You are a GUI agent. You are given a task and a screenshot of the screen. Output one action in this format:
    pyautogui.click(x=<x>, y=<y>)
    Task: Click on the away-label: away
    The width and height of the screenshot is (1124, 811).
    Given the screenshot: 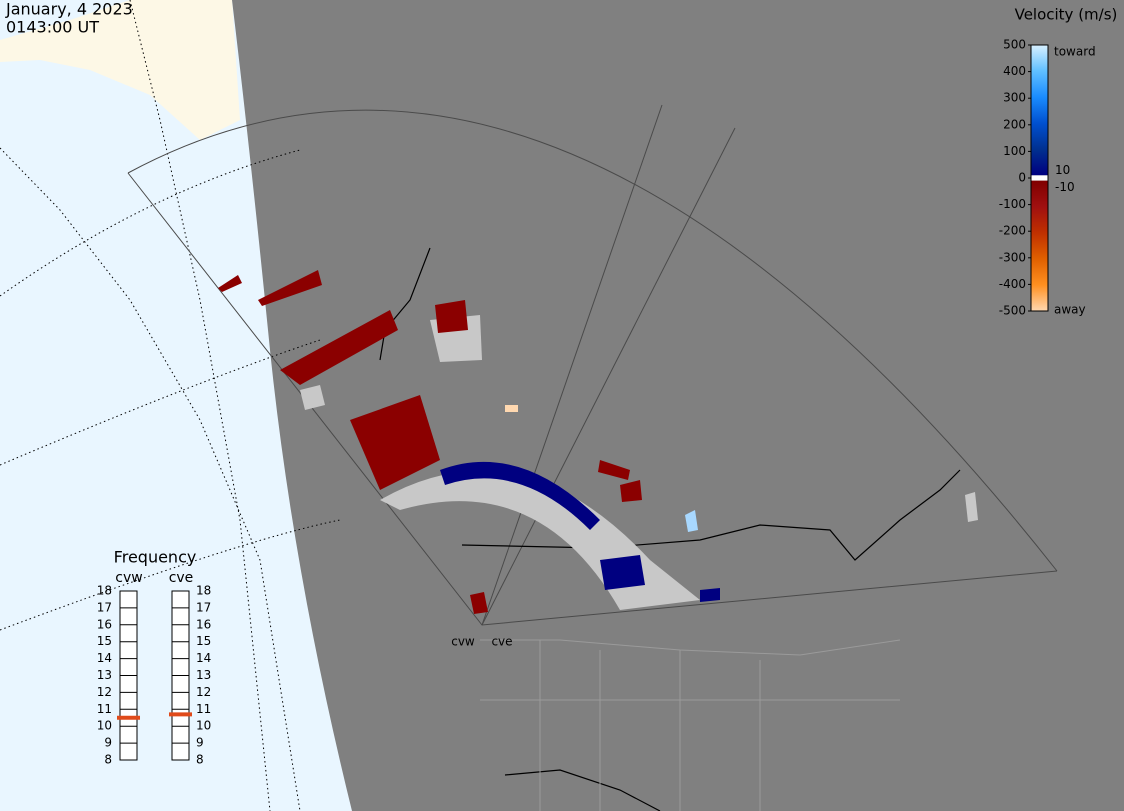 What is the action you would take?
    pyautogui.click(x=1070, y=310)
    